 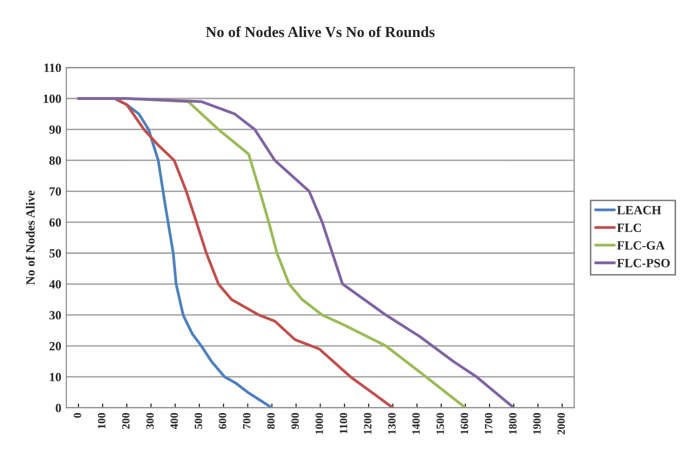 I want to click on legend-label: FLC-PSO, so click(x=643, y=263).